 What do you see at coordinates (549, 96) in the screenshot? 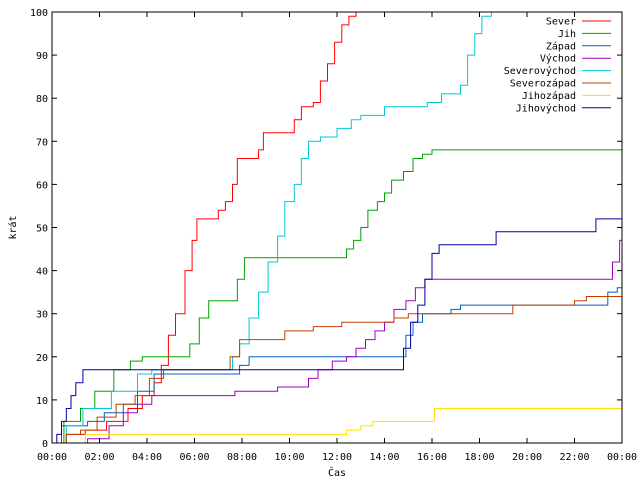
I see `legend-label: Jihozápad` at bounding box center [549, 96].